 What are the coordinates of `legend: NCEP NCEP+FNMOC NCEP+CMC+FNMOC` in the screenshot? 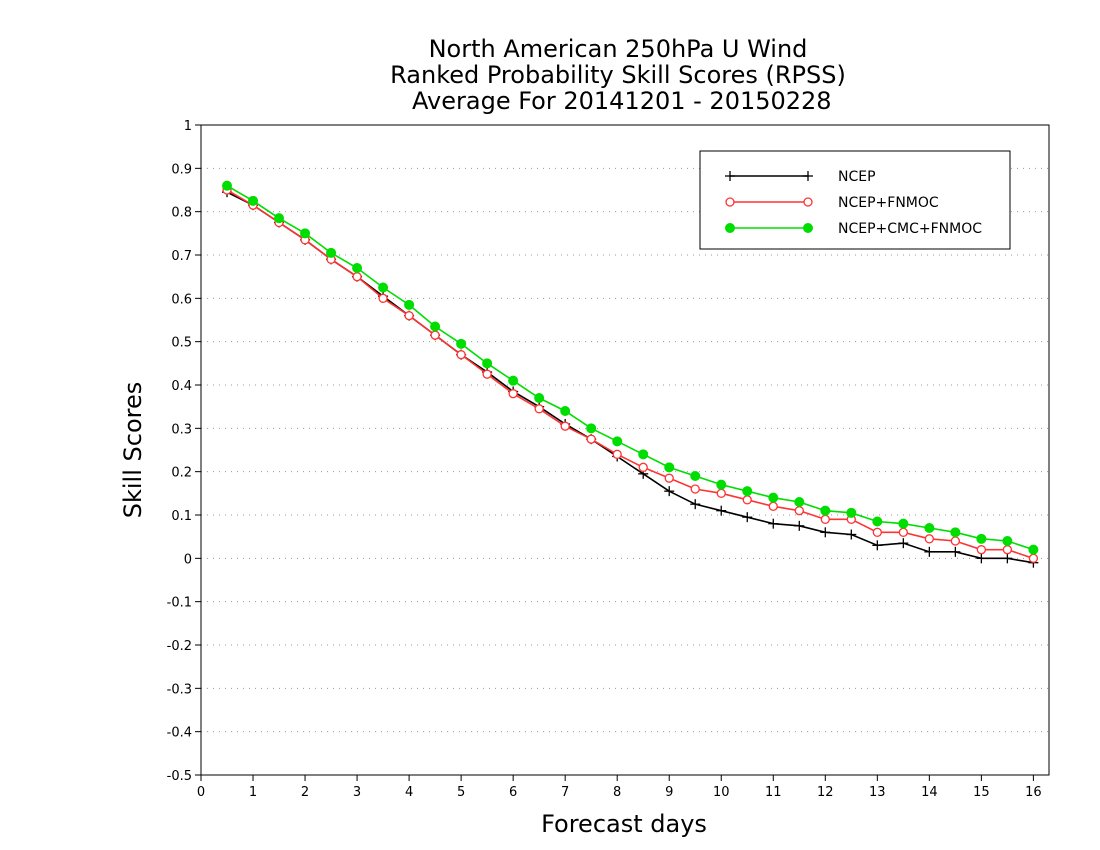 It's located at (855, 200).